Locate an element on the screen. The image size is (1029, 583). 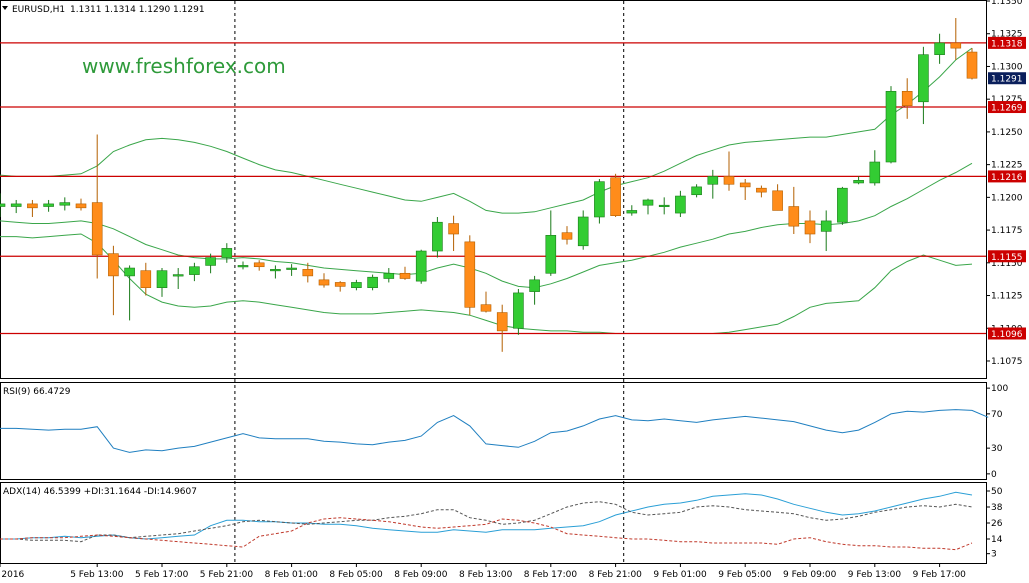
adx-tick-label: 50 is located at coordinates (997, 492).